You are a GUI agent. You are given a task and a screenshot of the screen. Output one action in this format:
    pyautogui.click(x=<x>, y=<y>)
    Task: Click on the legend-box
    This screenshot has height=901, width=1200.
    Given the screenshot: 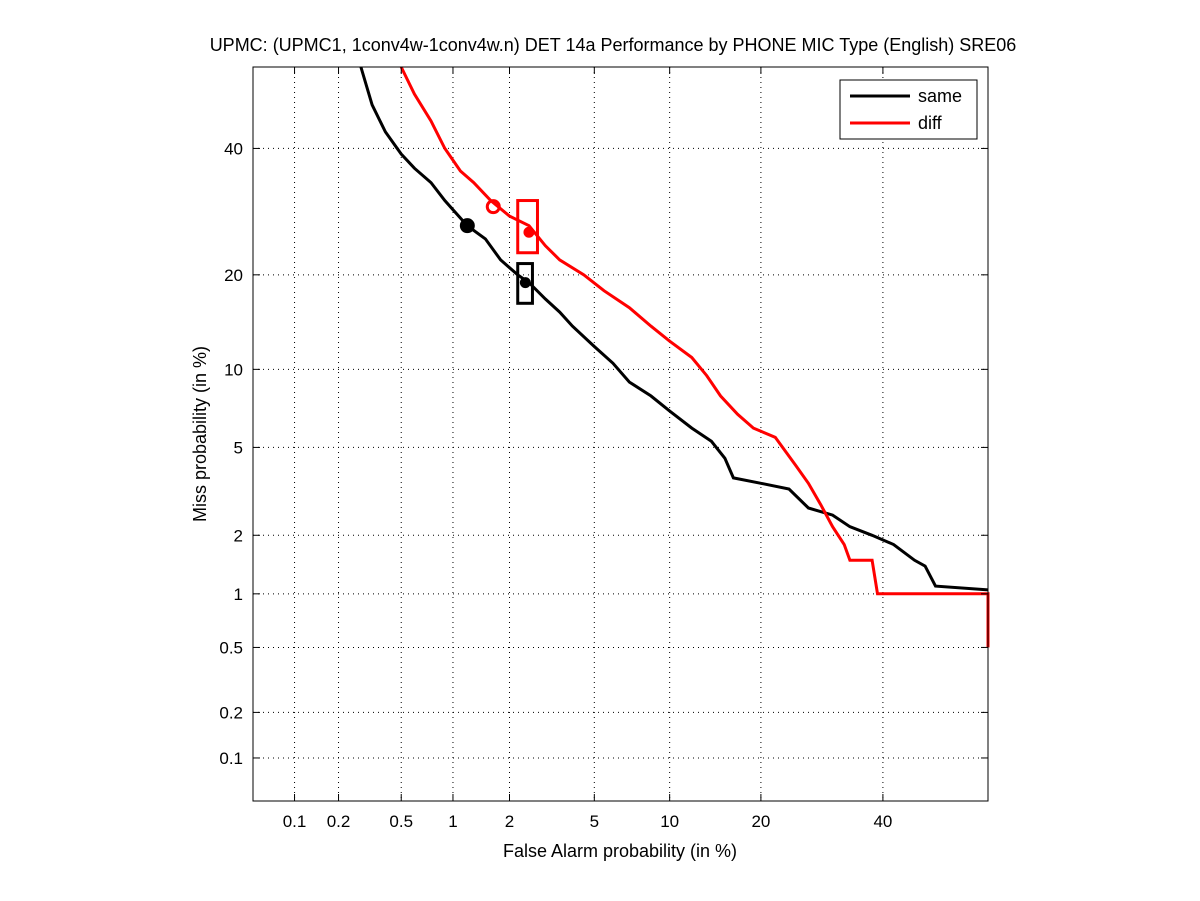 What is the action you would take?
    pyautogui.click(x=908, y=109)
    